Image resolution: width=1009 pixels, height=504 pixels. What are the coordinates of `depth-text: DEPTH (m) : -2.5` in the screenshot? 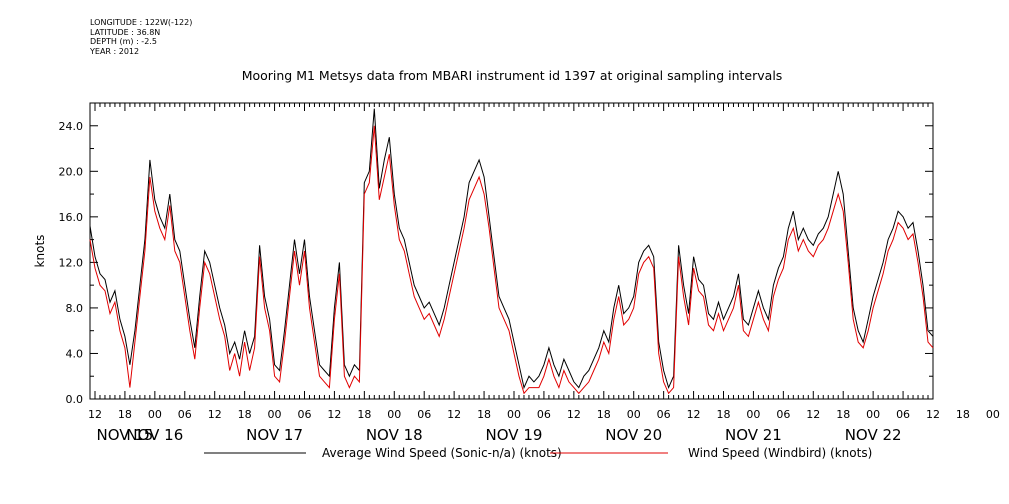 It's located at (123, 41).